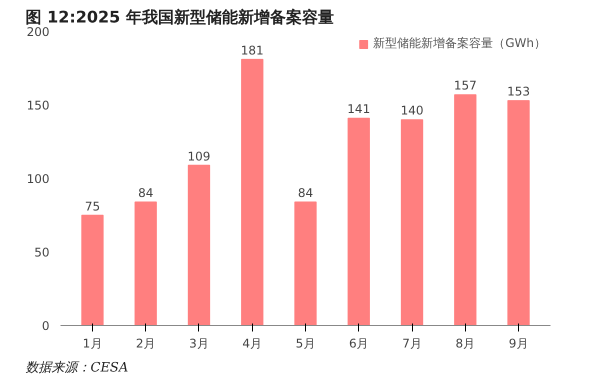 The height and width of the screenshot is (386, 611). What do you see at coordinates (38, 179) in the screenshot?
I see `y-tick-label: 100` at bounding box center [38, 179].